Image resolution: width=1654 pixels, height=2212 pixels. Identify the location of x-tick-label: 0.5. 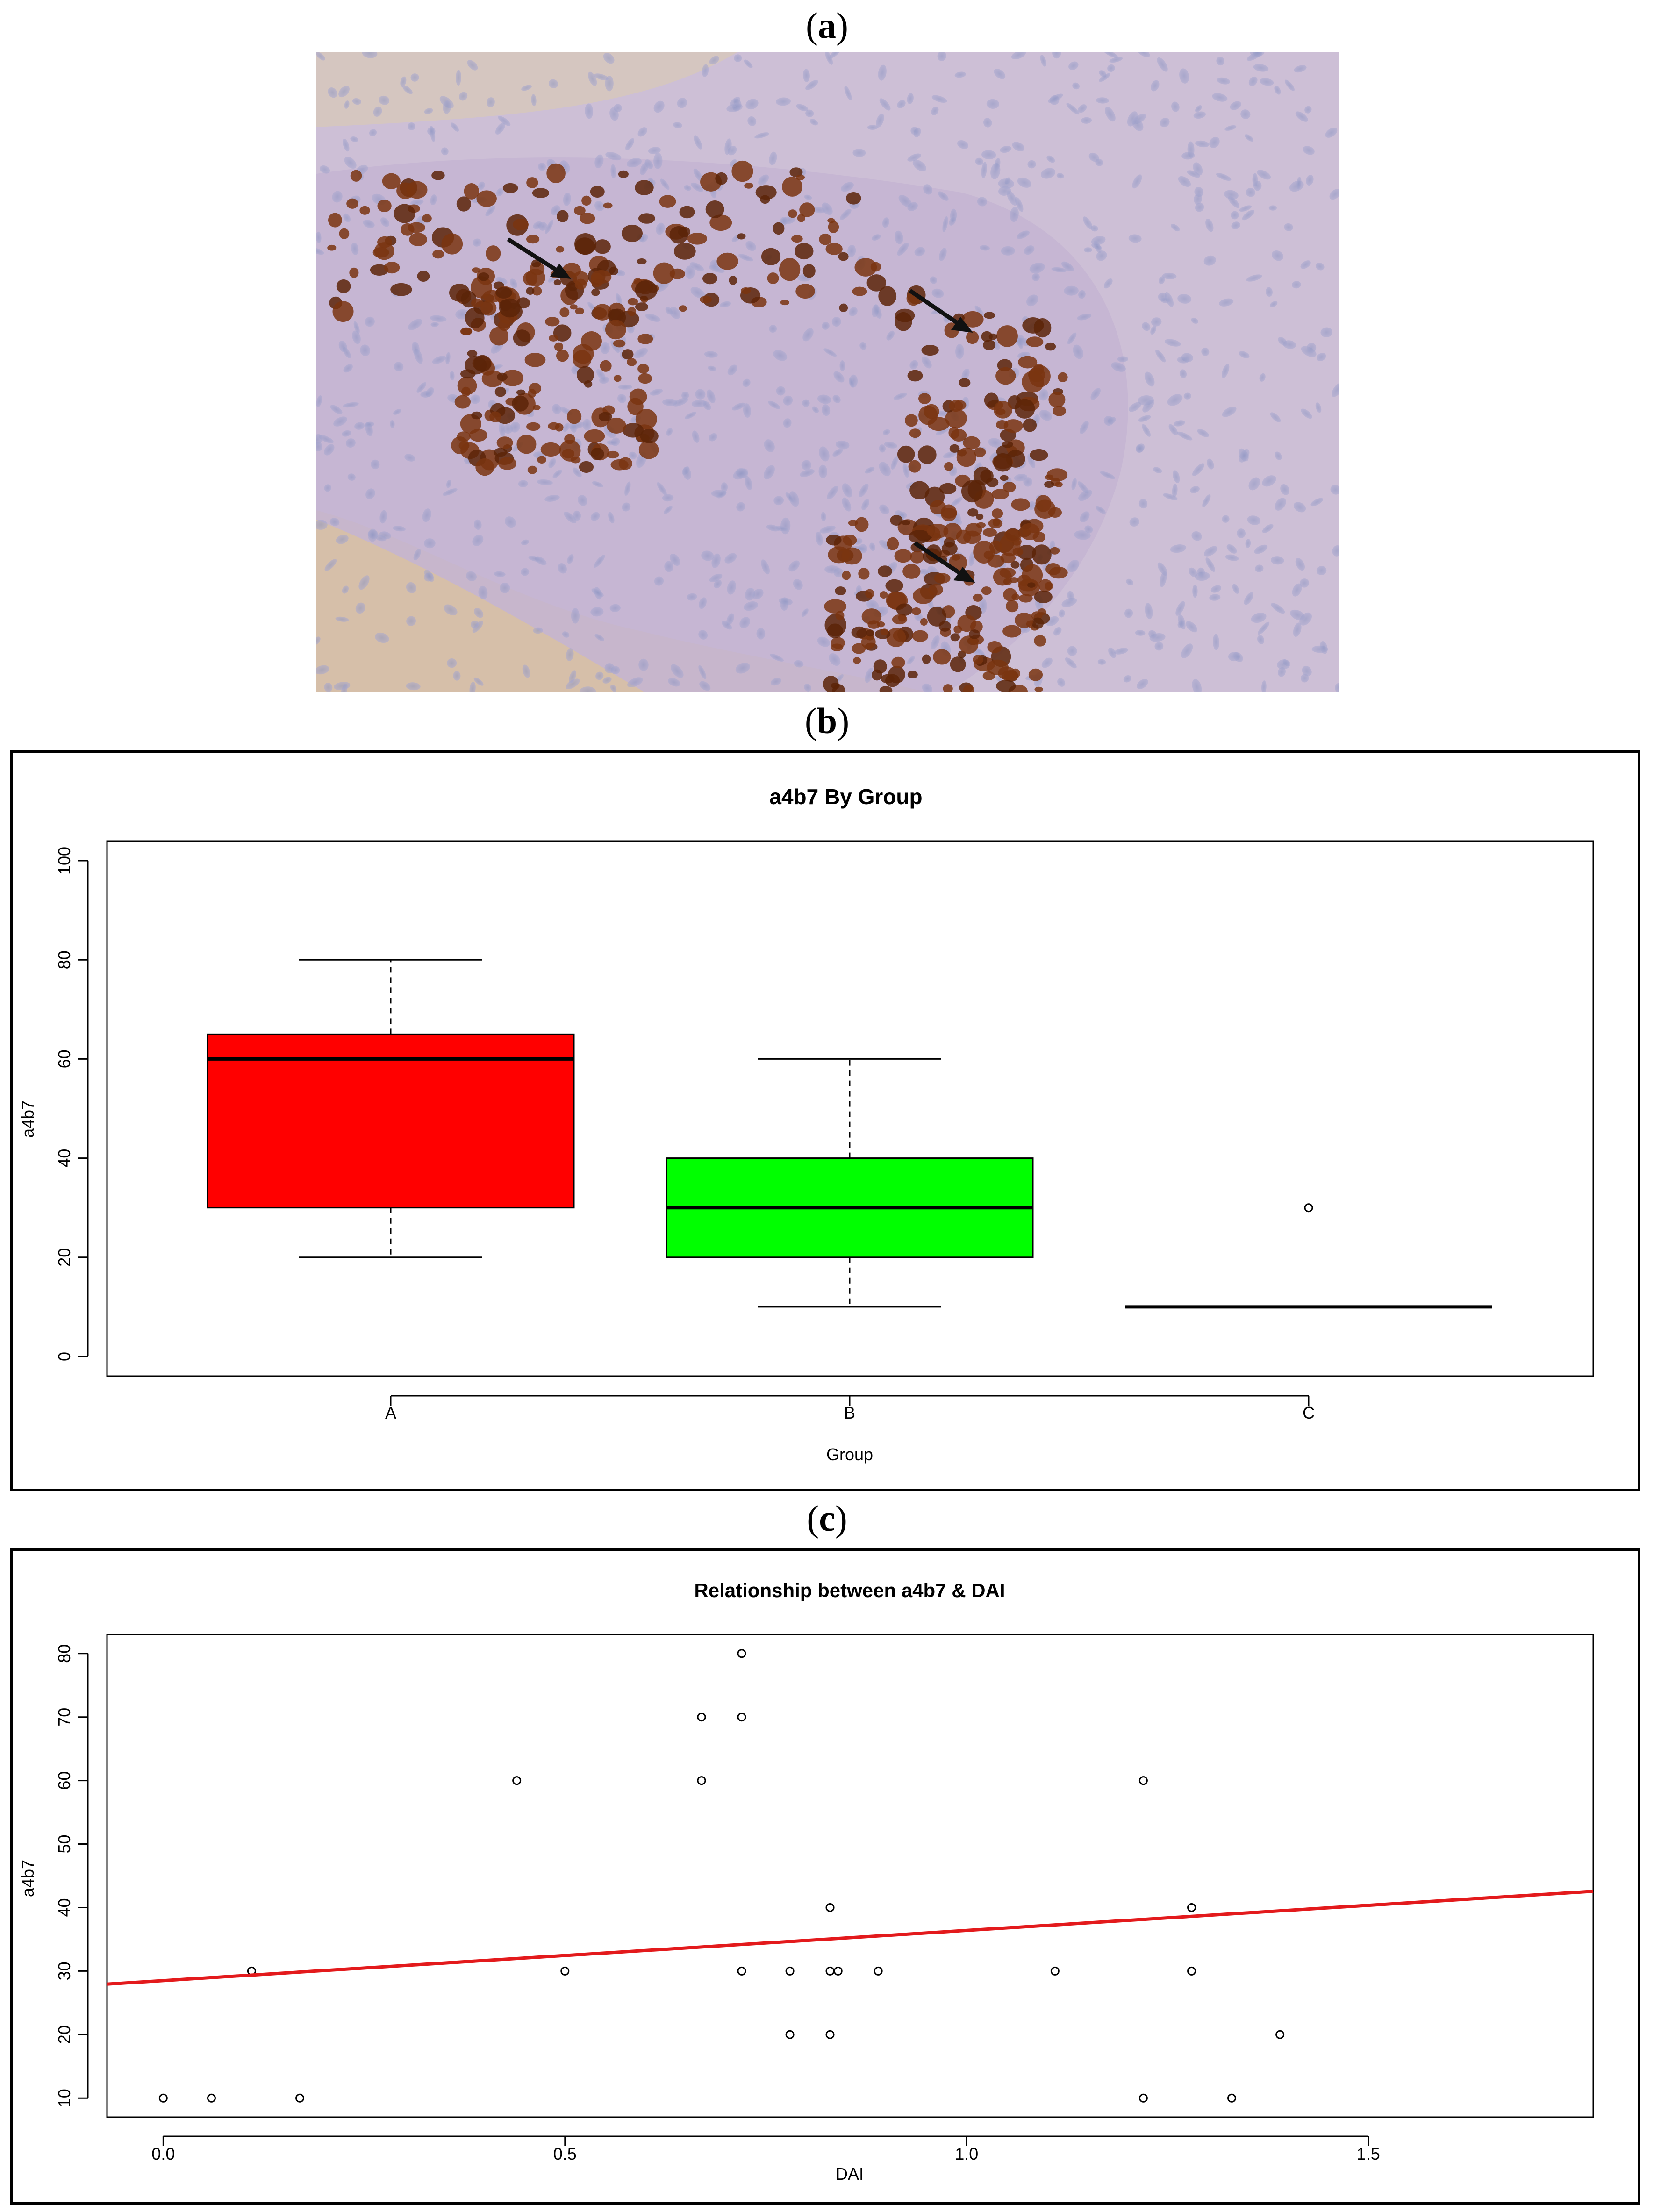
(565, 2153).